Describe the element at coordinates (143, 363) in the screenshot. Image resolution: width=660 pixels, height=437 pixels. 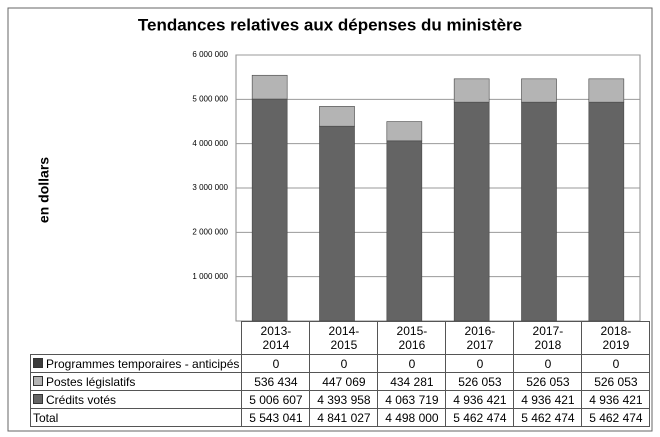
I see `legend-label: Programmes temporaires - anticipés` at that location.